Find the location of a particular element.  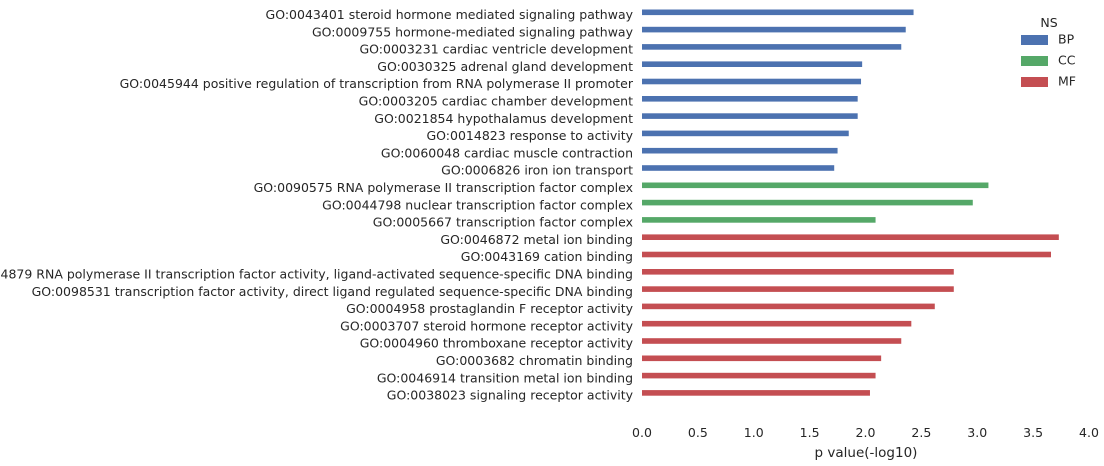

legend-swatch-mf is located at coordinates (1034, 82).